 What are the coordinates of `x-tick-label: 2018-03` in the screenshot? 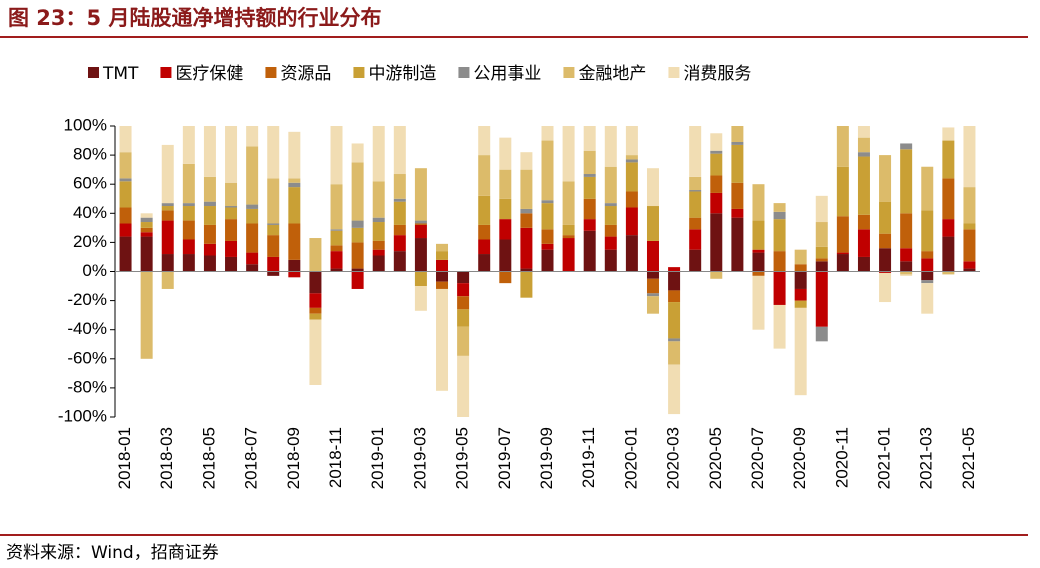 It's located at (166, 458).